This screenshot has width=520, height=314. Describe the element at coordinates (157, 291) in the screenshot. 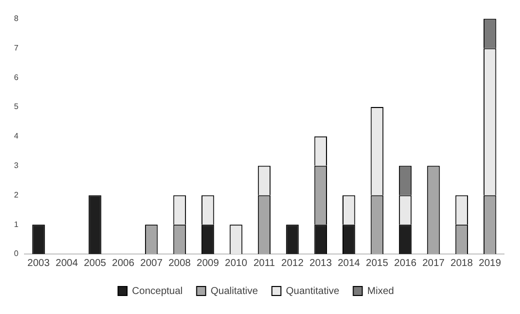

I see `legend-label: Conceptual` at that location.